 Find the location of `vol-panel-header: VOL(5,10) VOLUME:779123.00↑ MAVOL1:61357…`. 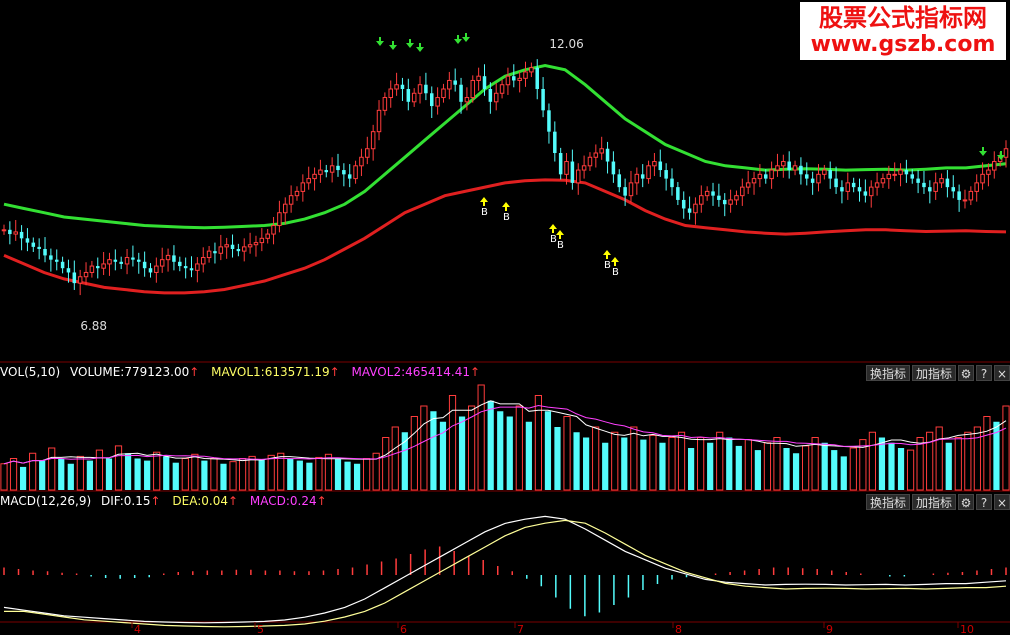

vol-panel-header: VOL(5,10) VOLUME:779123.00↑ MAVOL1:61357… is located at coordinates (243, 372).